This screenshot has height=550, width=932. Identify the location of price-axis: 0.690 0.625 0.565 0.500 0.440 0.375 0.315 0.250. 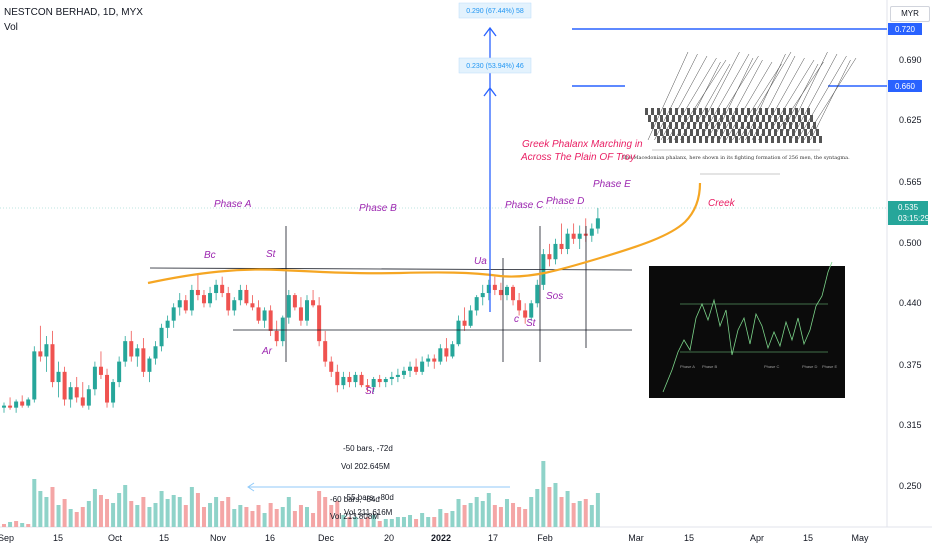
(910, 273).